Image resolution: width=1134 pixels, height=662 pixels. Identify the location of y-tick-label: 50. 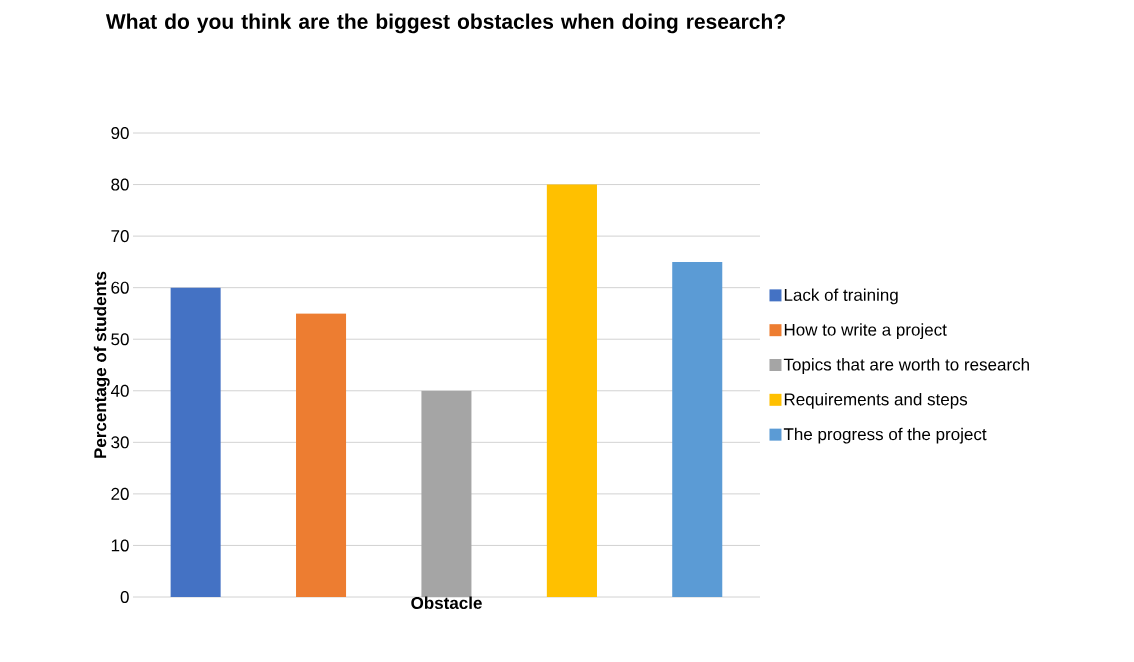
(120, 339).